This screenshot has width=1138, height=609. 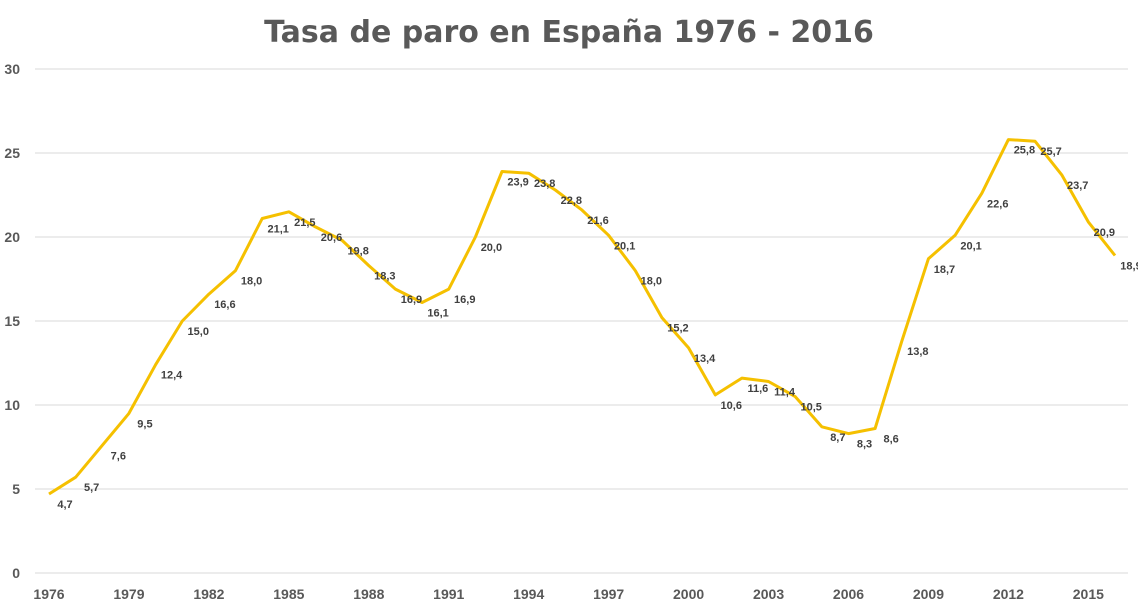 I want to click on data-label: 25,7, so click(x=1050, y=152).